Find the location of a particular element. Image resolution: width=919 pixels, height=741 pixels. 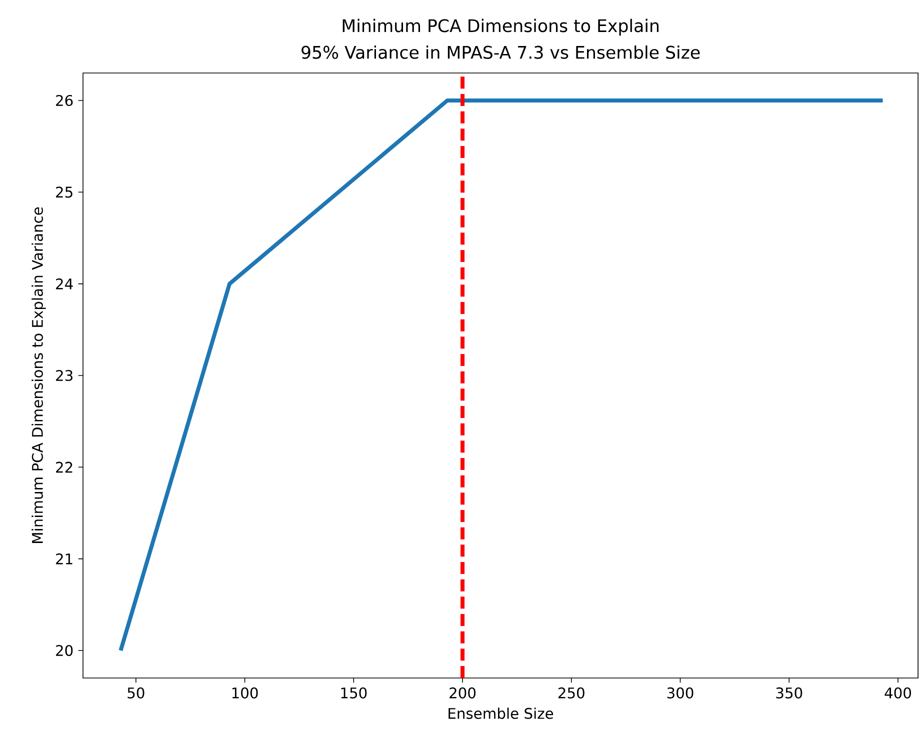

x-tick-label: 150 is located at coordinates (354, 692).